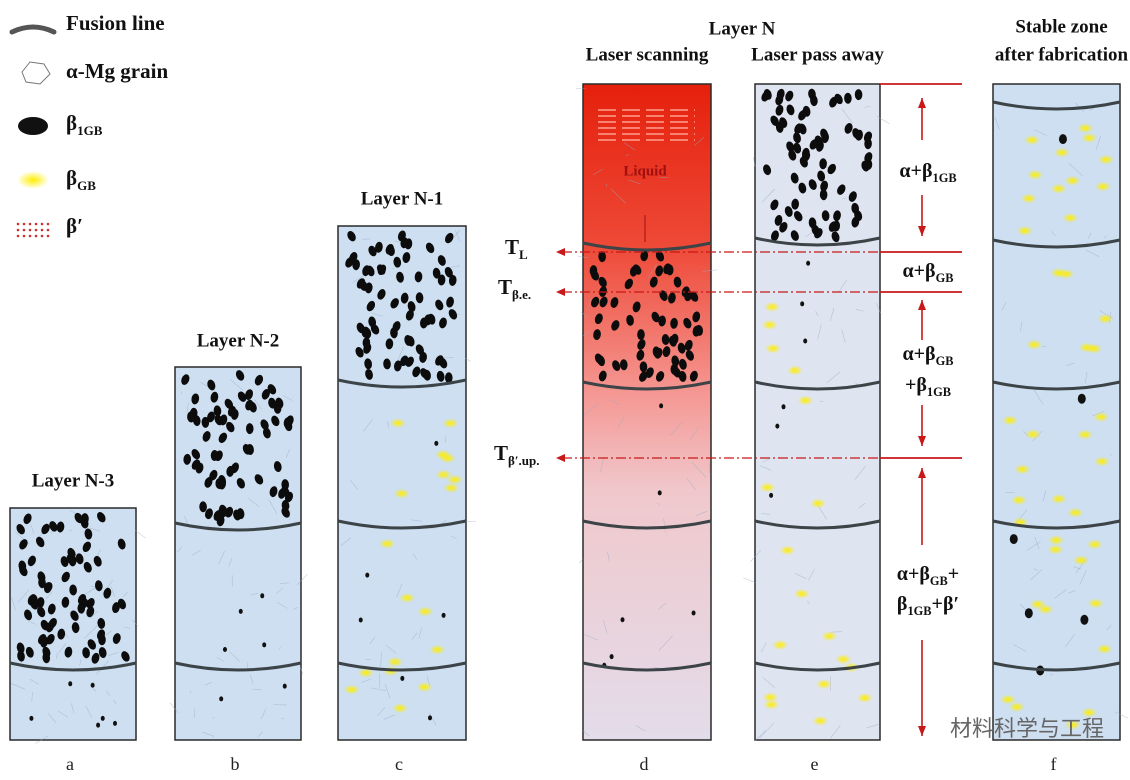 This screenshot has height=780, width=1130. What do you see at coordinates (399, 764) in the screenshot?
I see `column-letter: c` at bounding box center [399, 764].